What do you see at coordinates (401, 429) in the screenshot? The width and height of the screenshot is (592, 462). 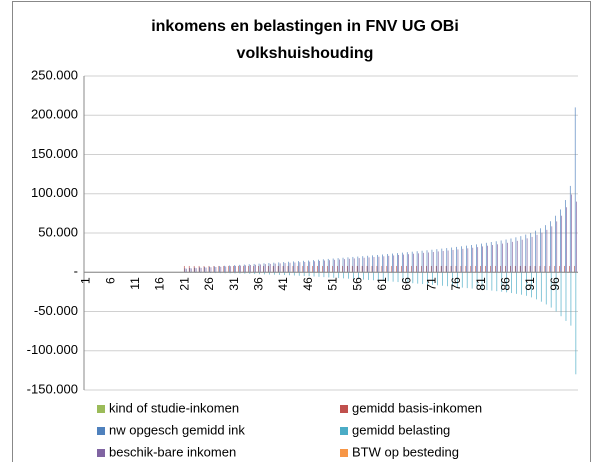 I see `legend-label: gemidd belasting` at bounding box center [401, 429].